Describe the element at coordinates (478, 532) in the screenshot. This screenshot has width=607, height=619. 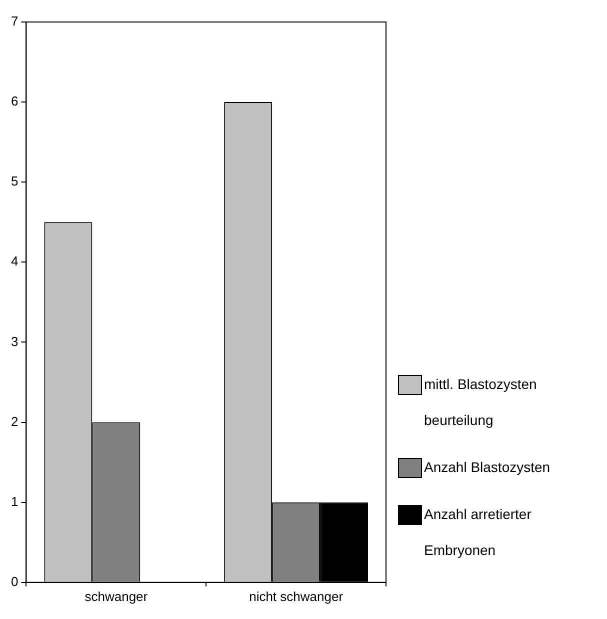
I see `text: Anzahl arretierter Embryonen` at that location.